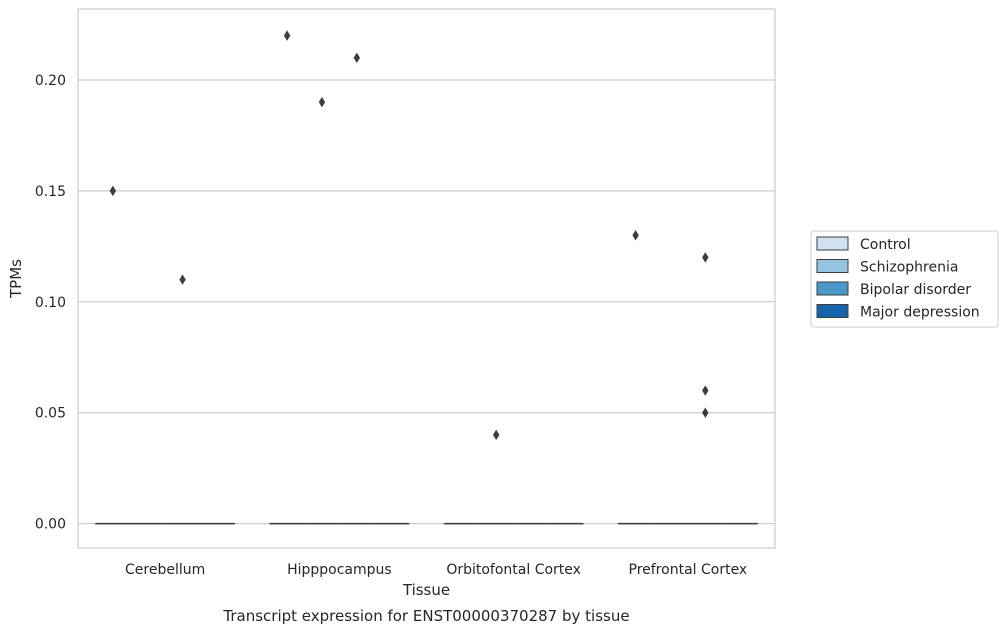 Image resolution: width=1007 pixels, height=634 pixels. I want to click on legend-frame, so click(904, 279).